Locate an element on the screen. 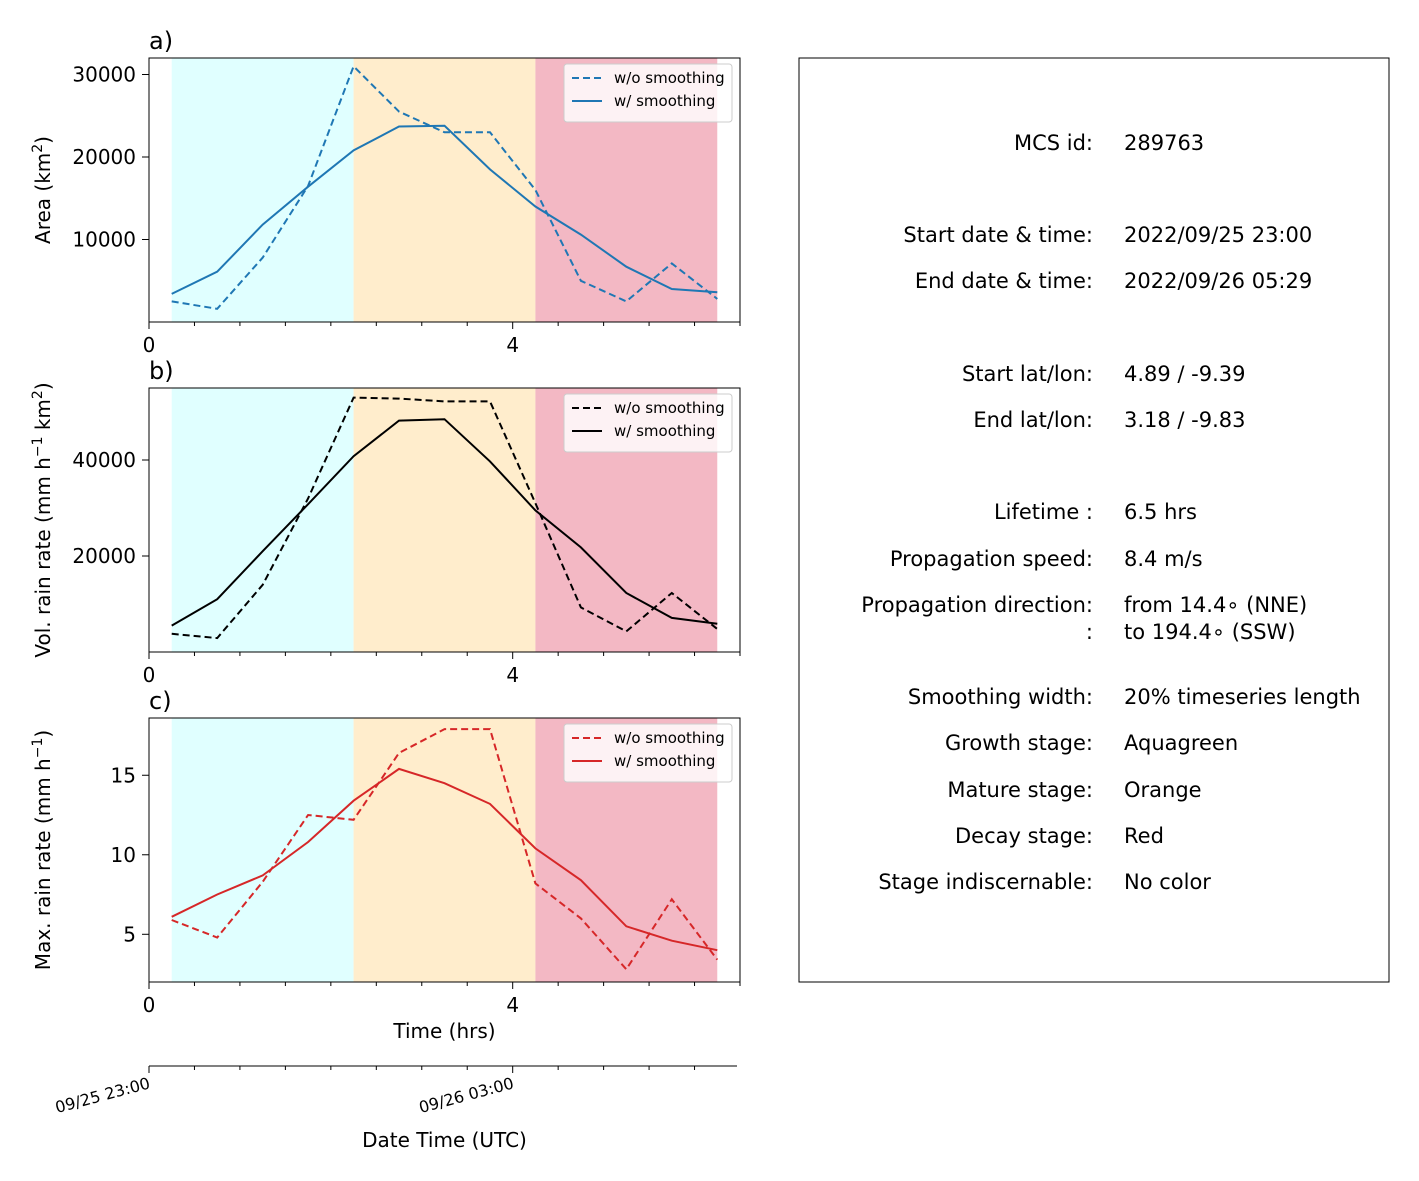 This screenshot has height=1181, width=1419. y-axis-label: Area (km2) is located at coordinates (42, 190).